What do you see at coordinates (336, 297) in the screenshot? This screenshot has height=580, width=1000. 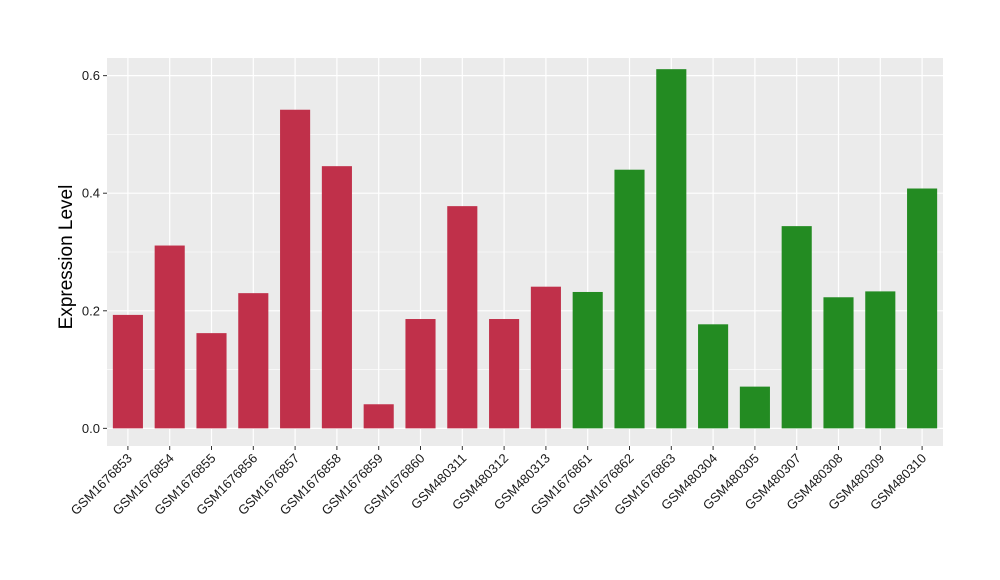 I see `bar-gsm1676858` at bounding box center [336, 297].